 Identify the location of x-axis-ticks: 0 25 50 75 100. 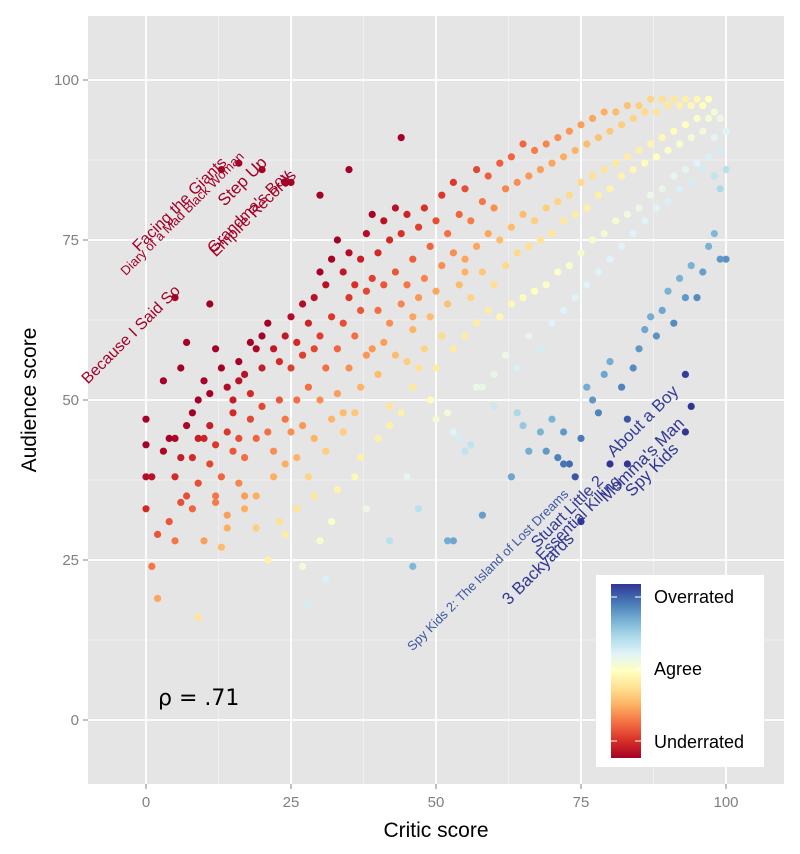
(440, 797).